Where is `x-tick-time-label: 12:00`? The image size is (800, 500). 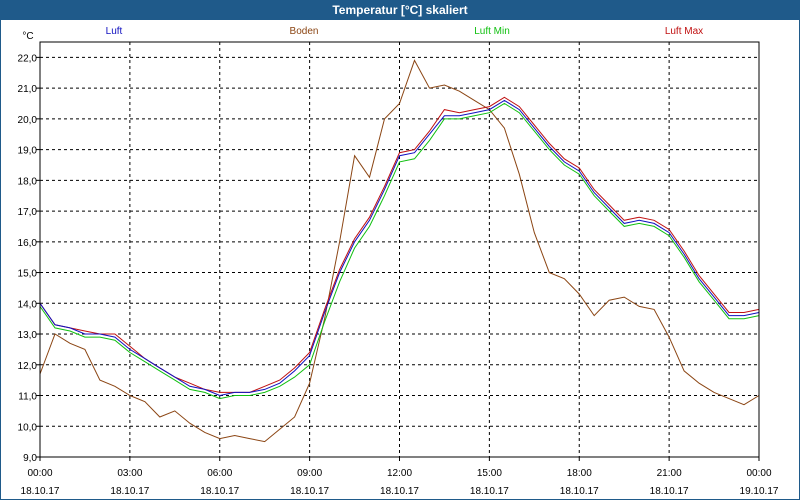
x-tick-time-label: 12:00 is located at coordinates (399, 473).